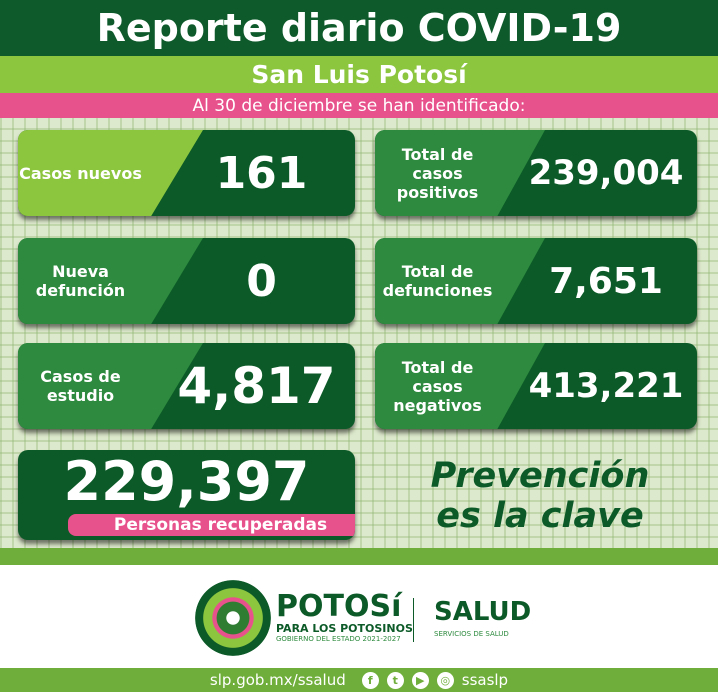 The image size is (718, 692). What do you see at coordinates (359, 105) in the screenshot?
I see `date-line: Al 30 de diciembre se han identificado:` at bounding box center [359, 105].